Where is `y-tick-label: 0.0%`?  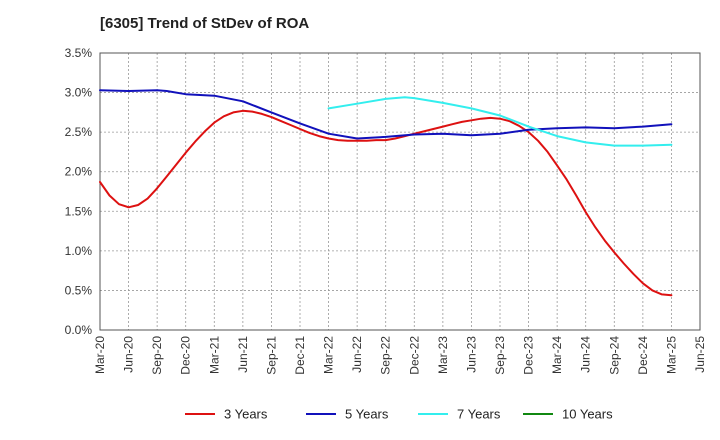 y-tick-label: 0.0% is located at coordinates (79, 330).